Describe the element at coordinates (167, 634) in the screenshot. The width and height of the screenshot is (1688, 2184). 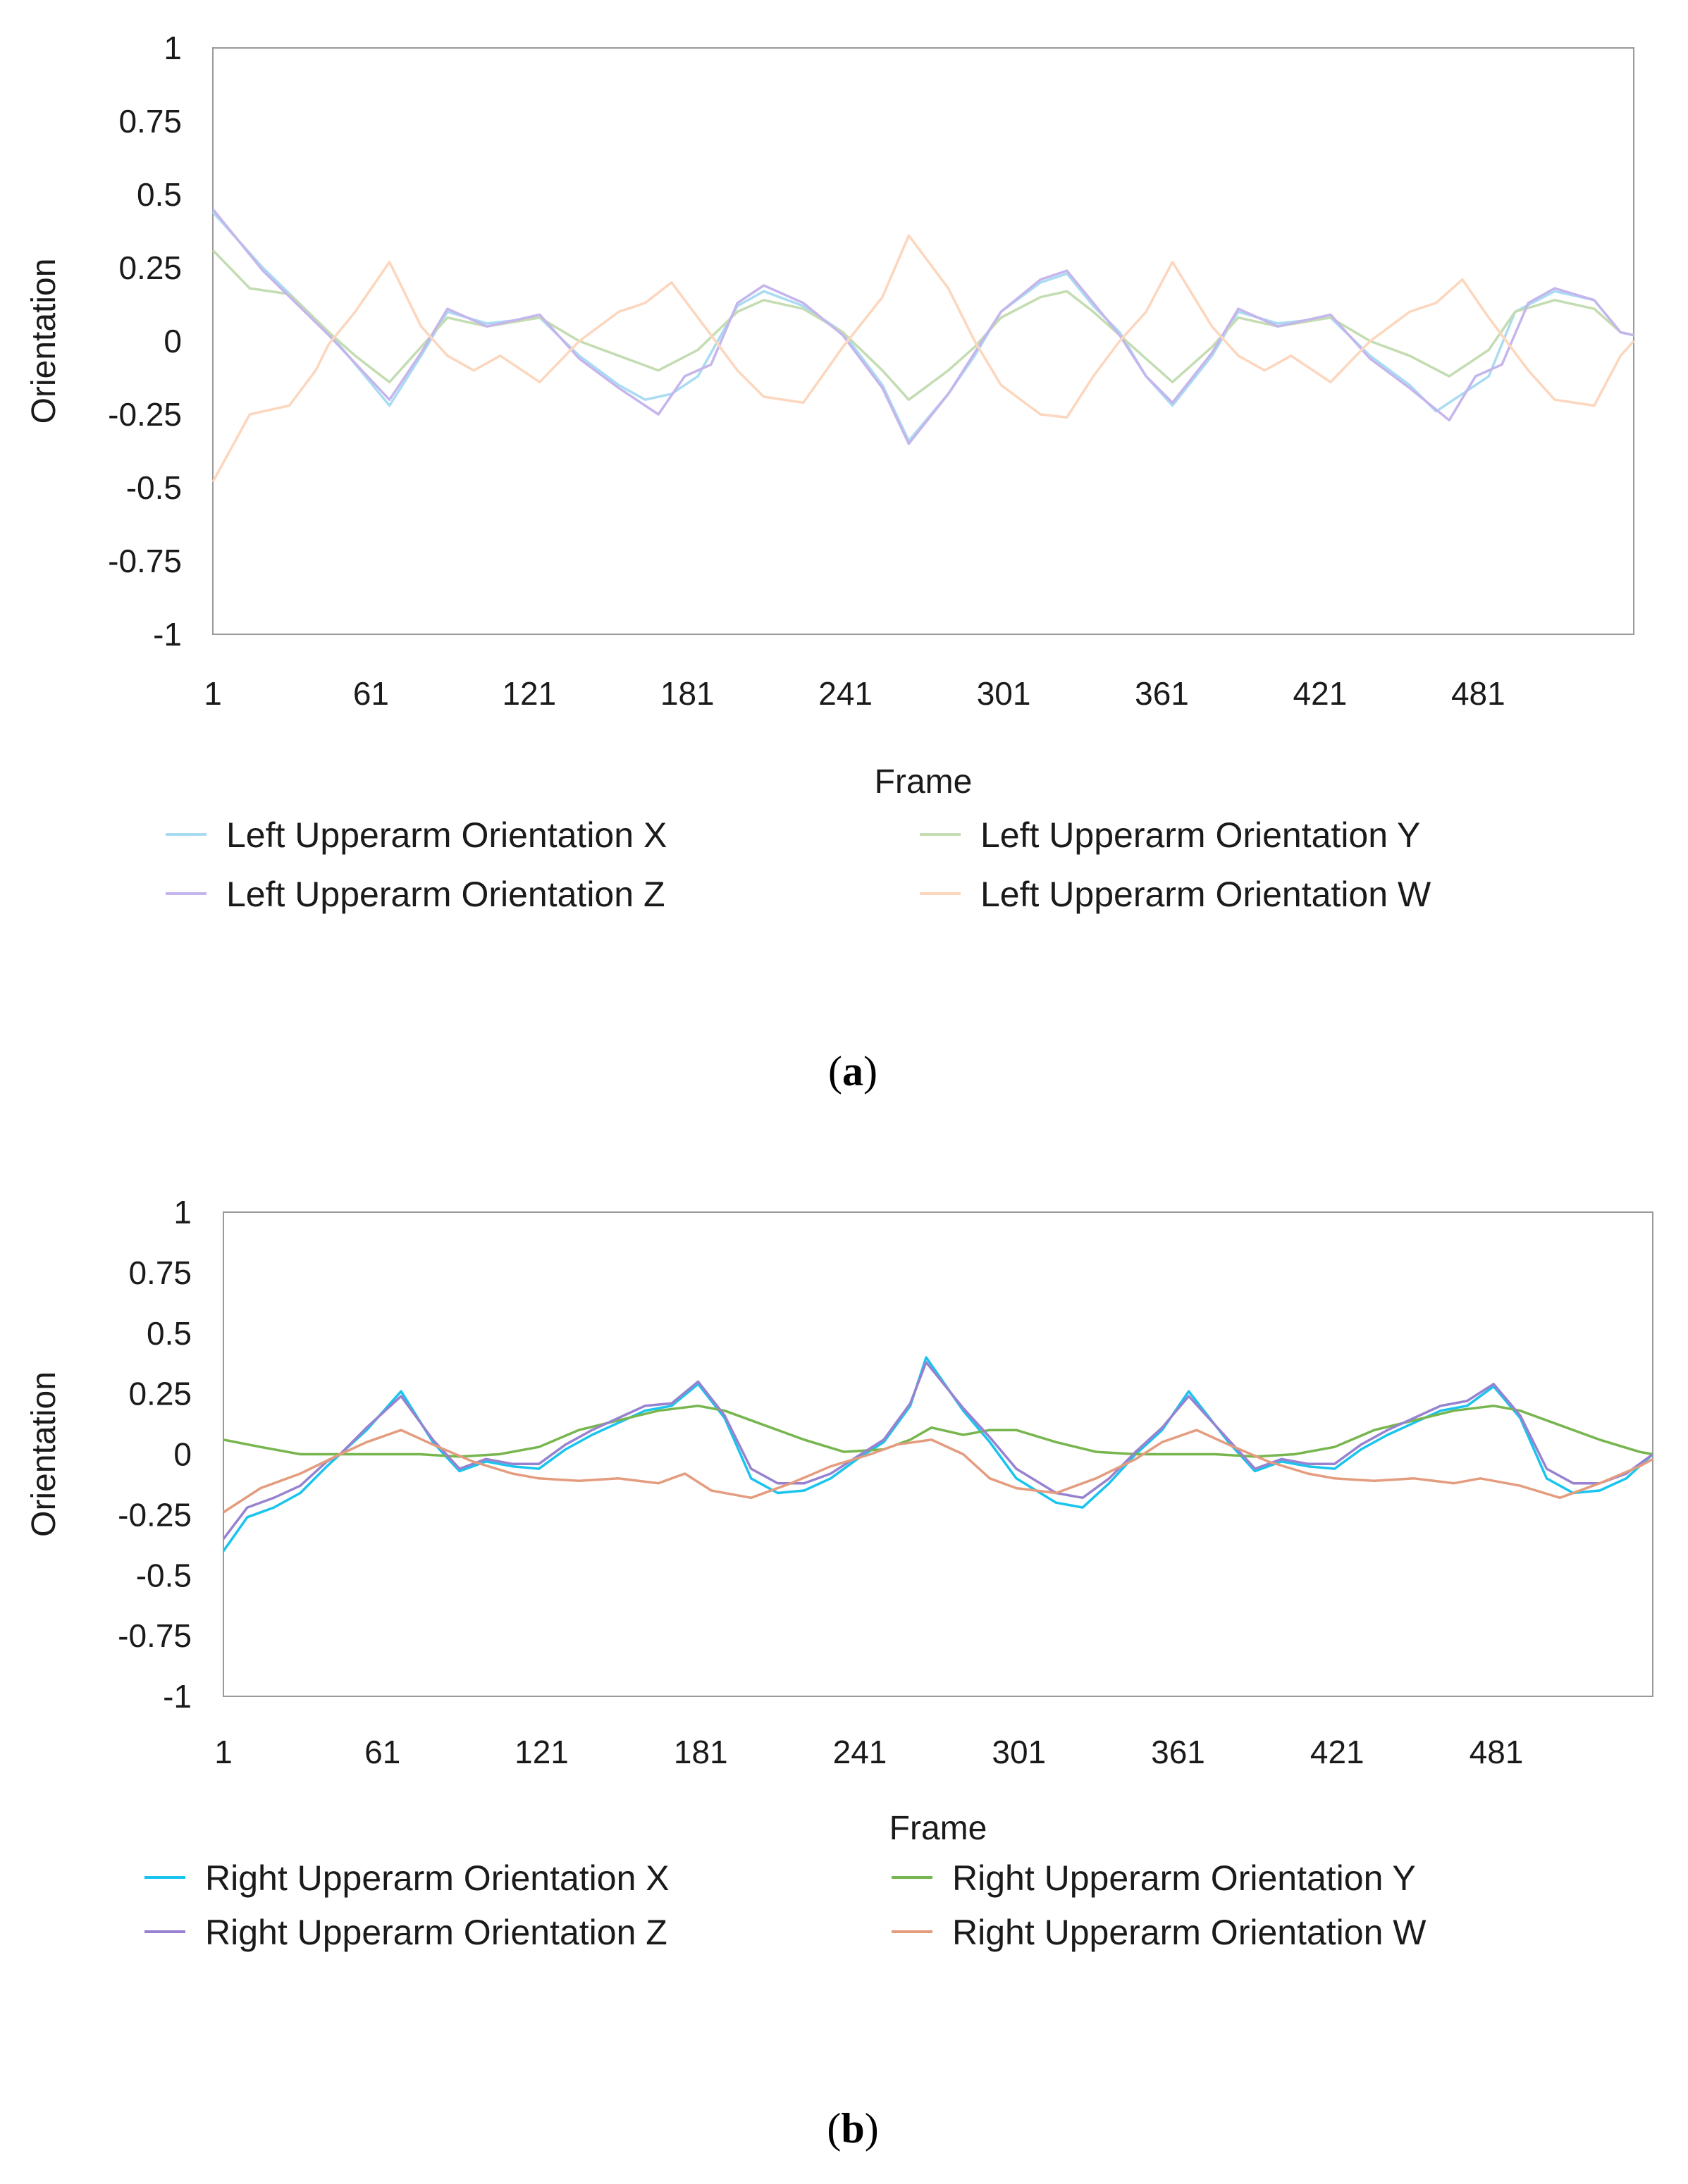
I see `chart-a-y-tick-label: -1` at that location.